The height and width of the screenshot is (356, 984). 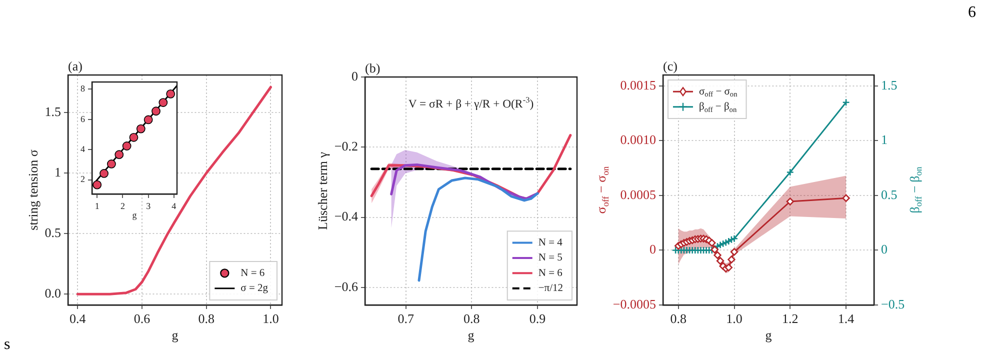 What do you see at coordinates (915, 190) in the screenshot?
I see `y2-axis-title: βoff − βon` at bounding box center [915, 190].